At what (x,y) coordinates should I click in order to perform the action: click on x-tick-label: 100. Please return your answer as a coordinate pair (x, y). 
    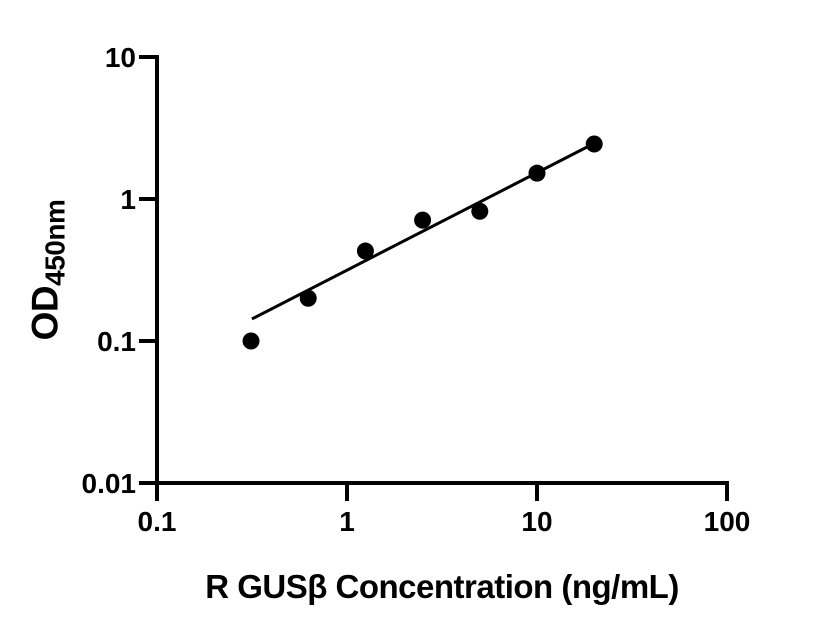
    Looking at the image, I should click on (727, 521).